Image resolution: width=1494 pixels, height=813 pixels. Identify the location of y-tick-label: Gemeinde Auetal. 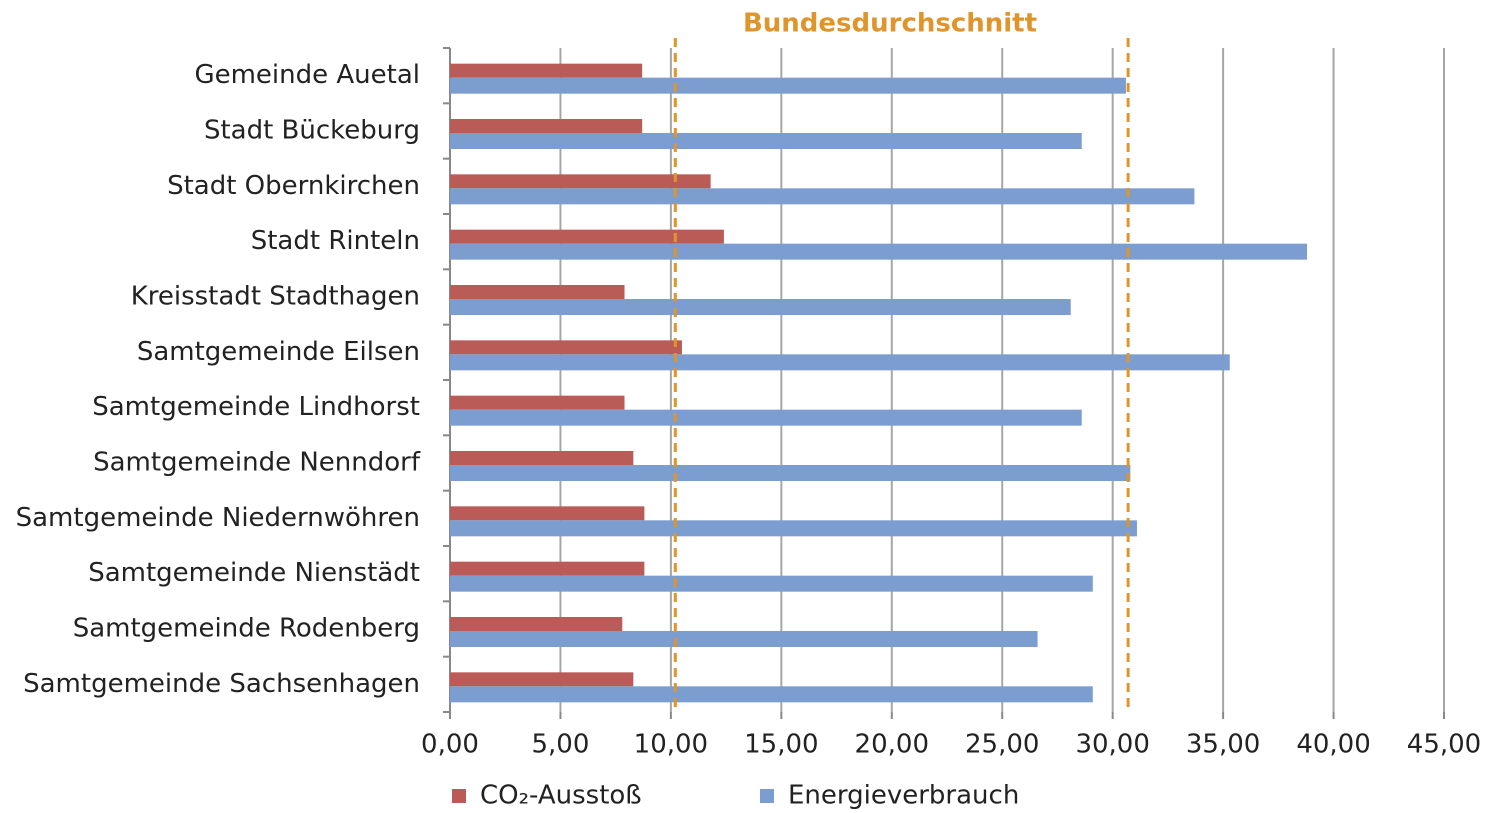
(307, 75).